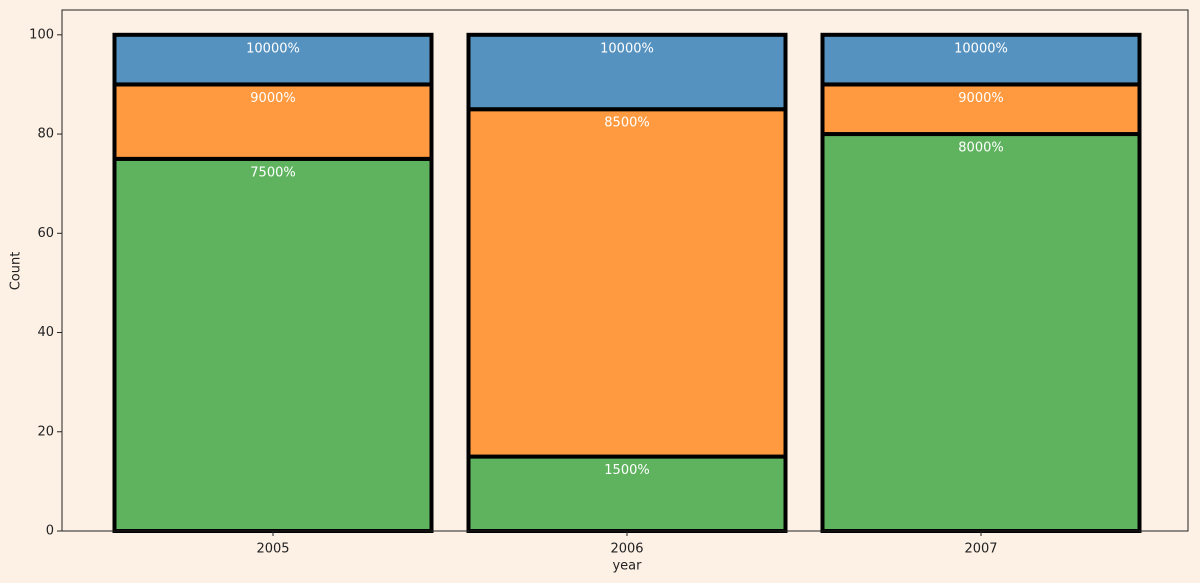 Image resolution: width=1200 pixels, height=583 pixels. I want to click on y-tick-label: 80, so click(45, 134).